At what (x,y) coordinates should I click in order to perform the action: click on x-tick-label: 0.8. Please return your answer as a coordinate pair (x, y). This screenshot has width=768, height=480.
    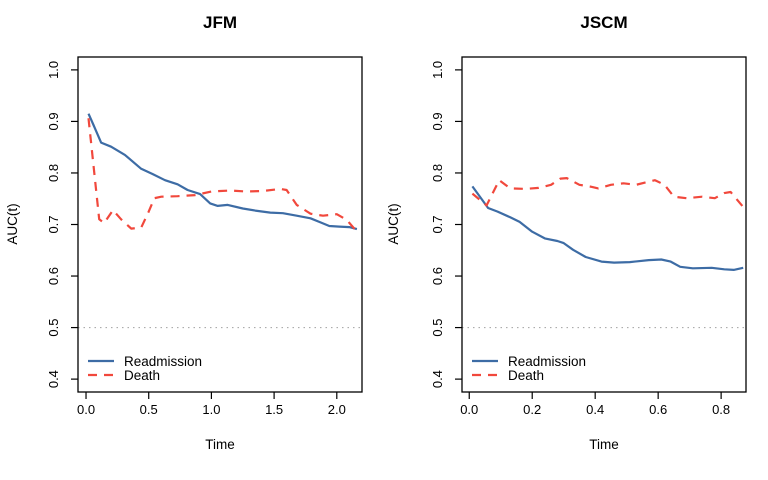
    Looking at the image, I should click on (721, 409).